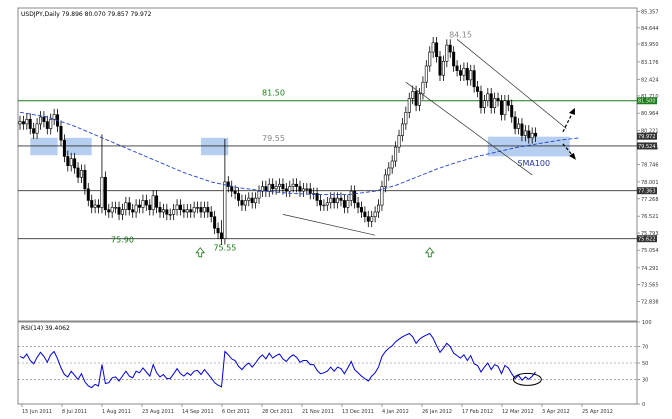 The height and width of the screenshot is (419, 672). What do you see at coordinates (200, 252) in the screenshot?
I see `support-arrow-icon` at bounding box center [200, 252].